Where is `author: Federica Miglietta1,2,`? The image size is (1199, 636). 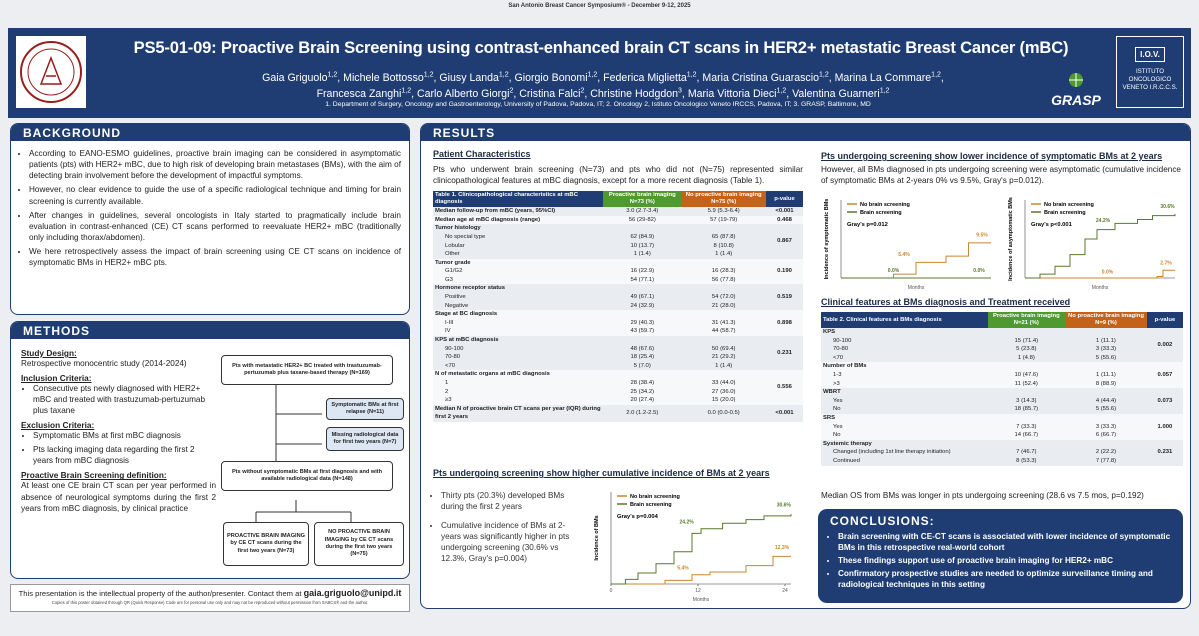
author: Federica Miglietta1,2, is located at coordinates (653, 77).